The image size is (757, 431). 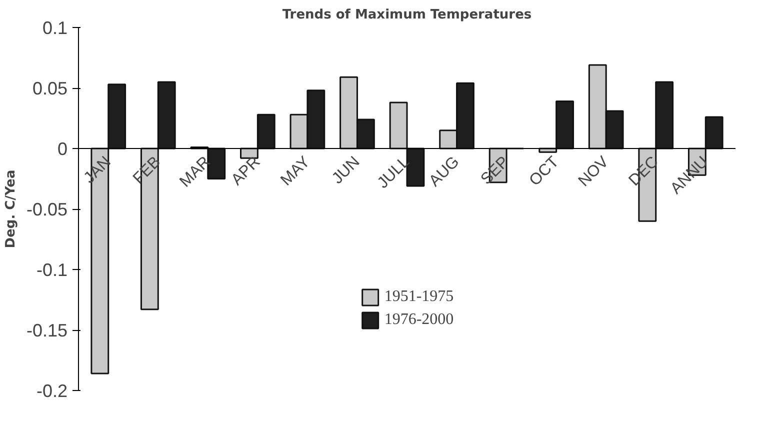 What do you see at coordinates (147, 170) in the screenshot?
I see `x-tick-label: FEB` at bounding box center [147, 170].